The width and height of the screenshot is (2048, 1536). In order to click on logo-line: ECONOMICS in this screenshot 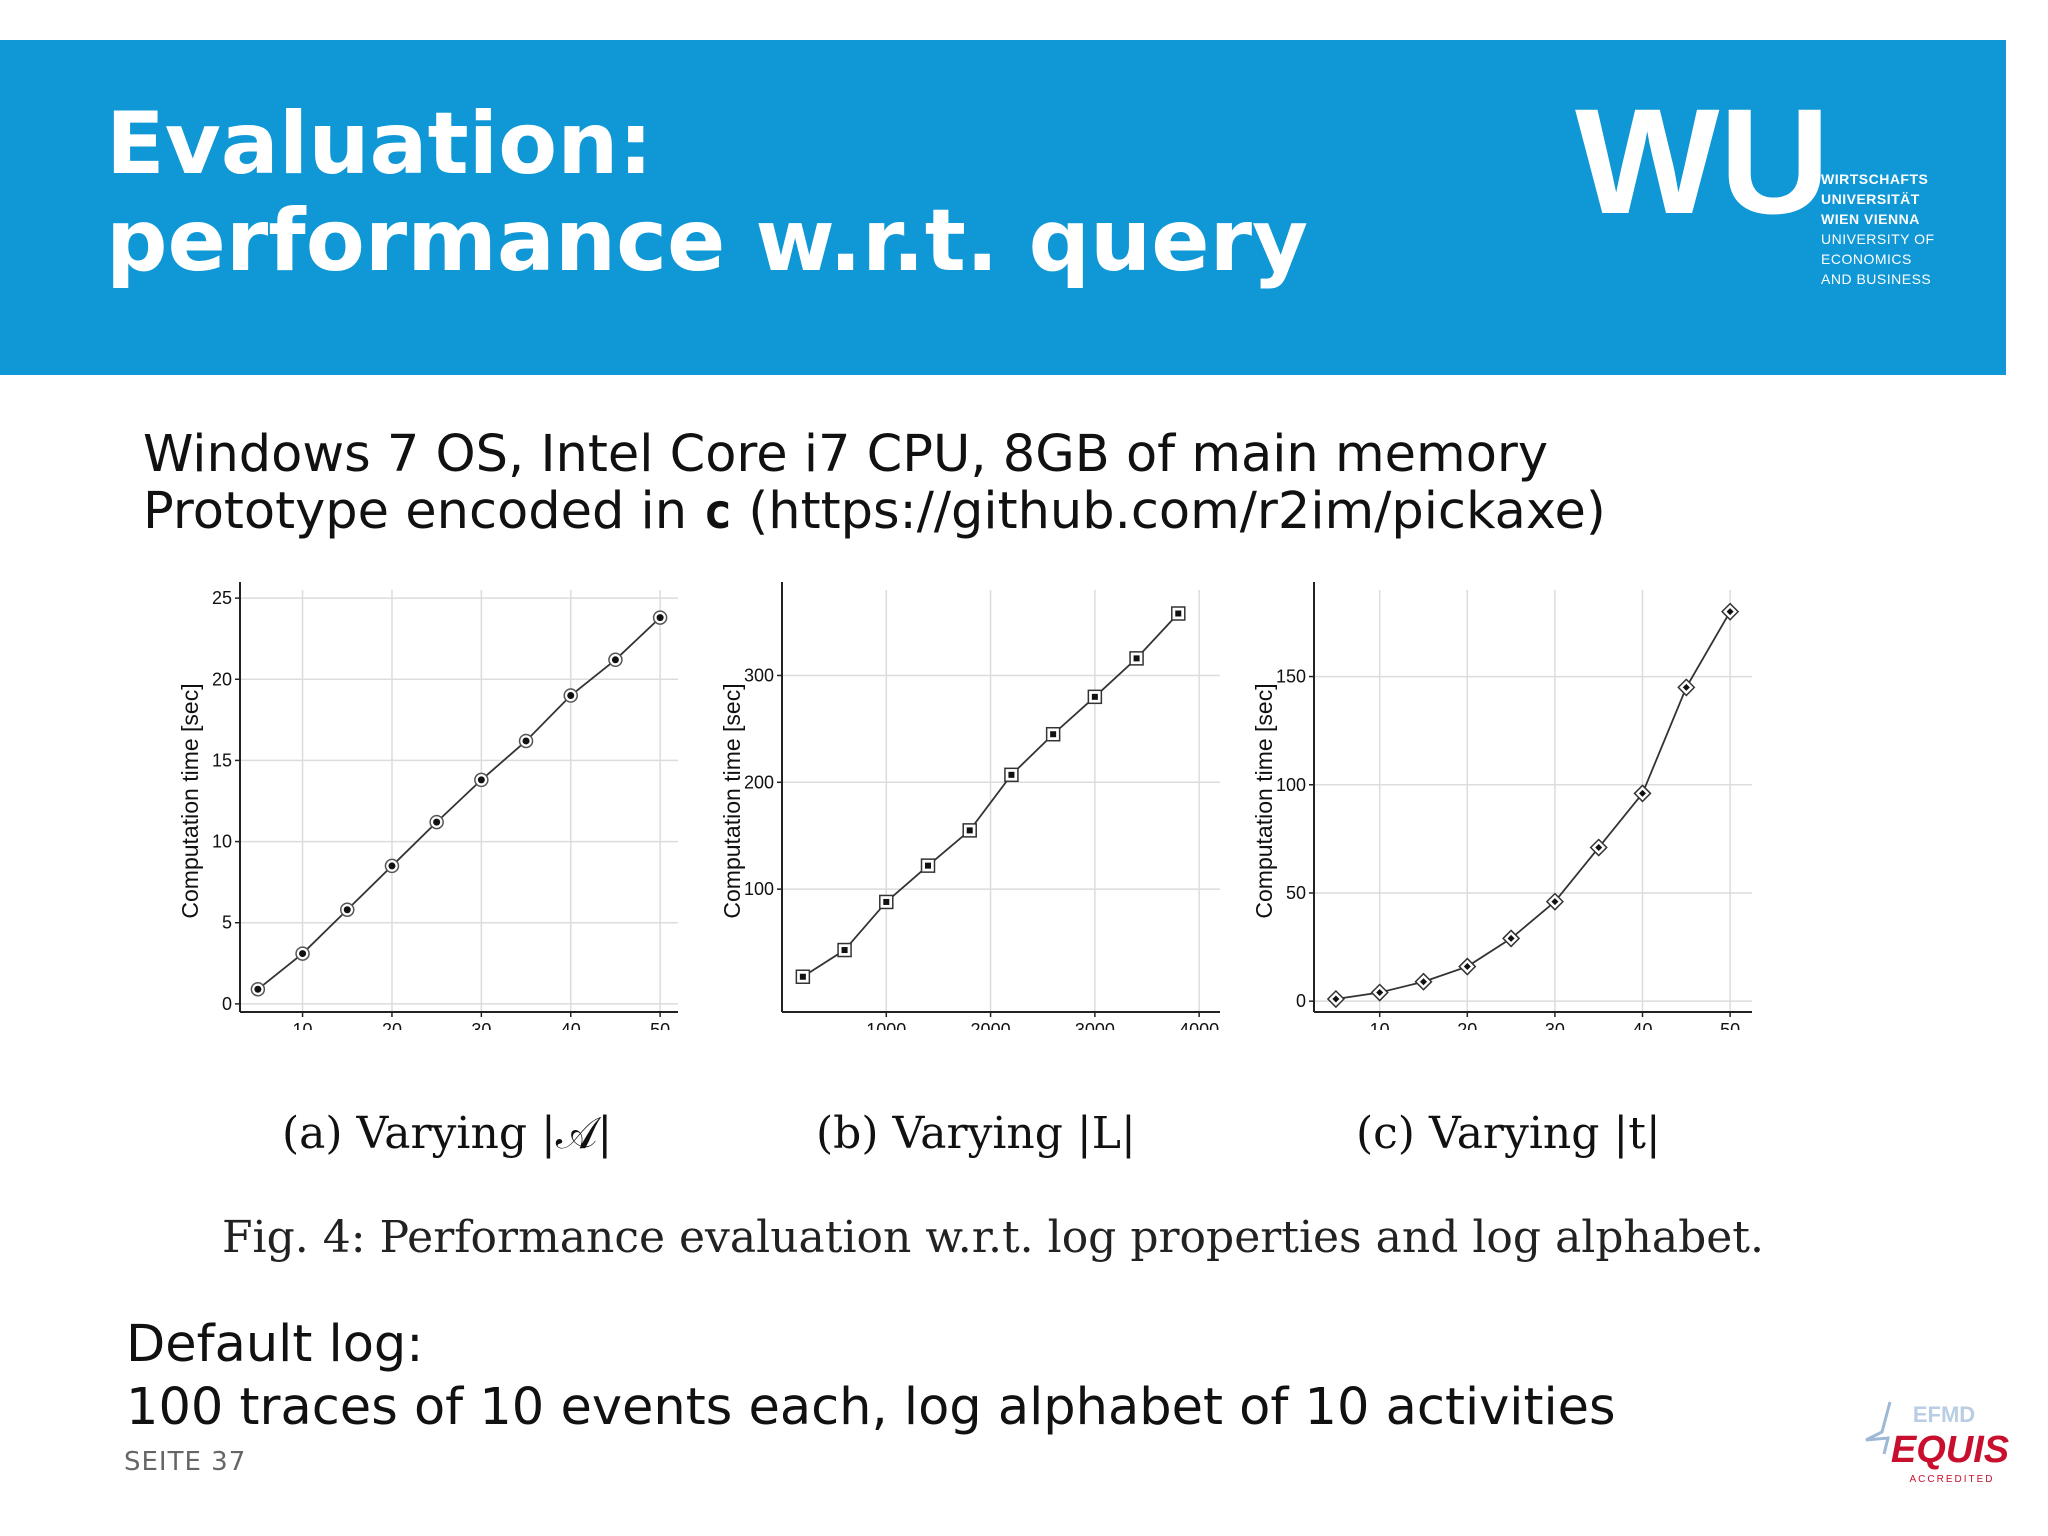, I will do `click(1866, 259)`.